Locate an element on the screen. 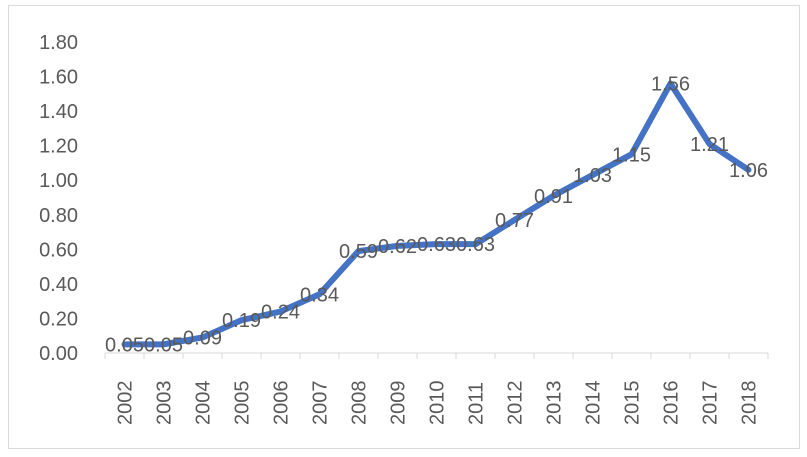  y-tick-label: 1.00 is located at coordinates (58, 181).